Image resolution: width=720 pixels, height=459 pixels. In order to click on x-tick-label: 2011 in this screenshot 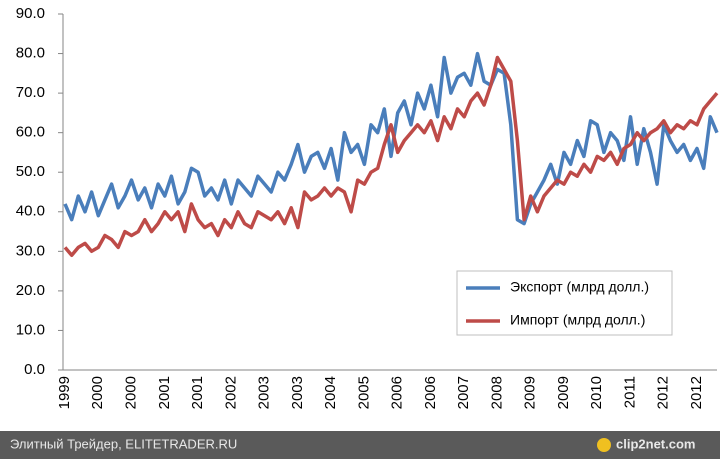, I will do `click(629, 392)`.